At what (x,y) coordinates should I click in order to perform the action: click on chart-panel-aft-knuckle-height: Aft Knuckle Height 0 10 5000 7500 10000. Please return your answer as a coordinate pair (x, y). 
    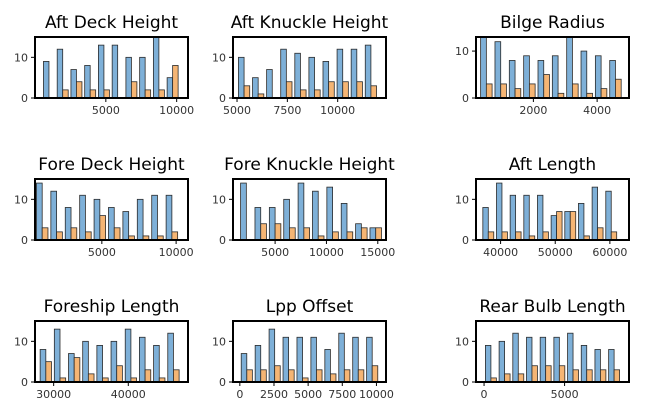
    Looking at the image, I should click on (300, 65).